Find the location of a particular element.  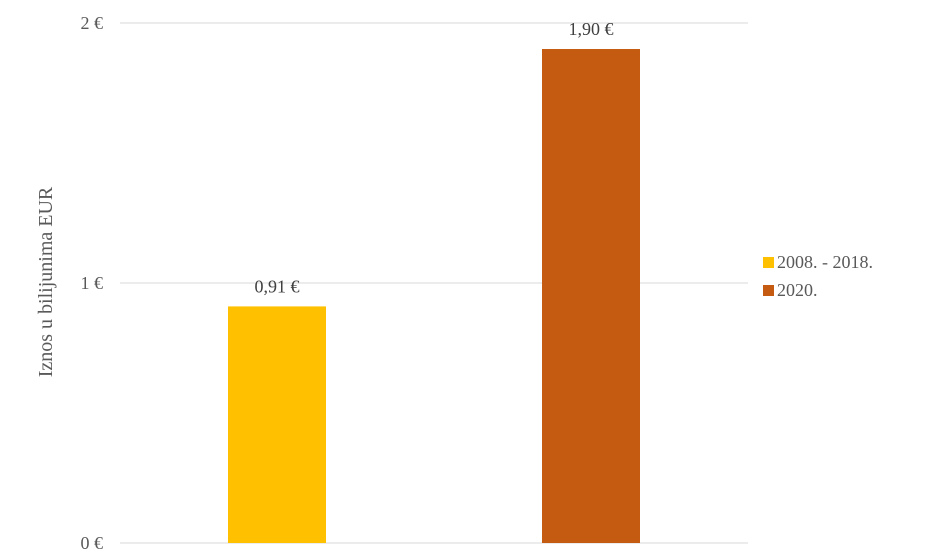

y-axis-ticks: 0 € 1 € 2 € is located at coordinates (92, 281).